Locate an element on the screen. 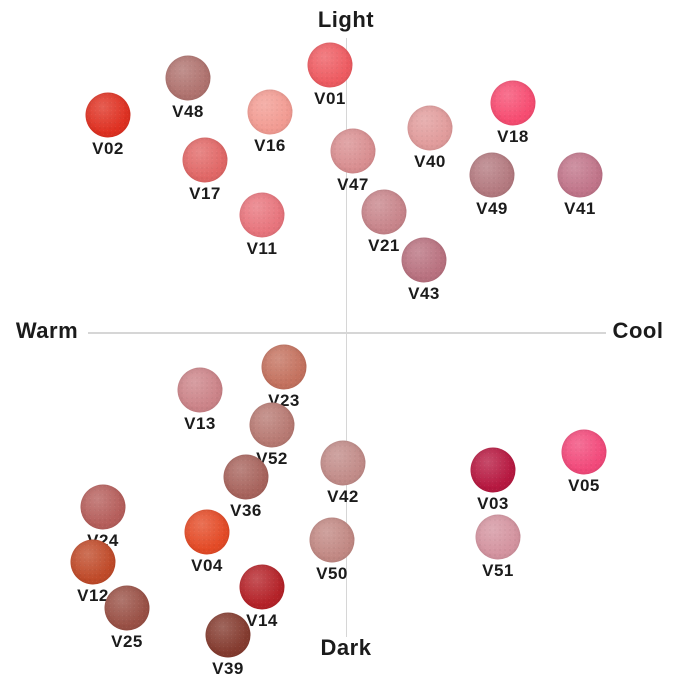  shade-label: V13 is located at coordinates (200, 423).